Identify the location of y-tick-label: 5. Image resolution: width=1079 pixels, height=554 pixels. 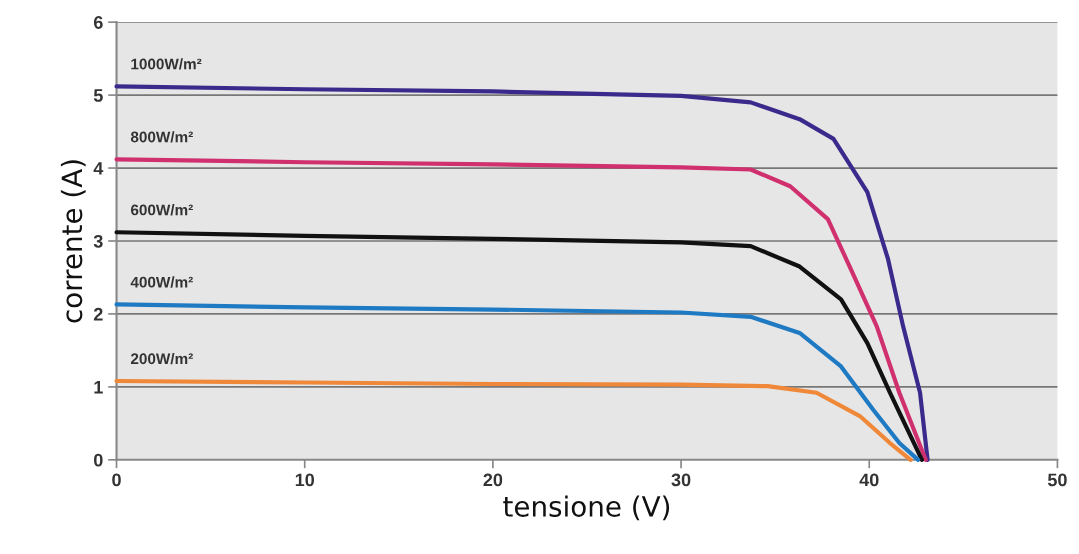
(98, 95).